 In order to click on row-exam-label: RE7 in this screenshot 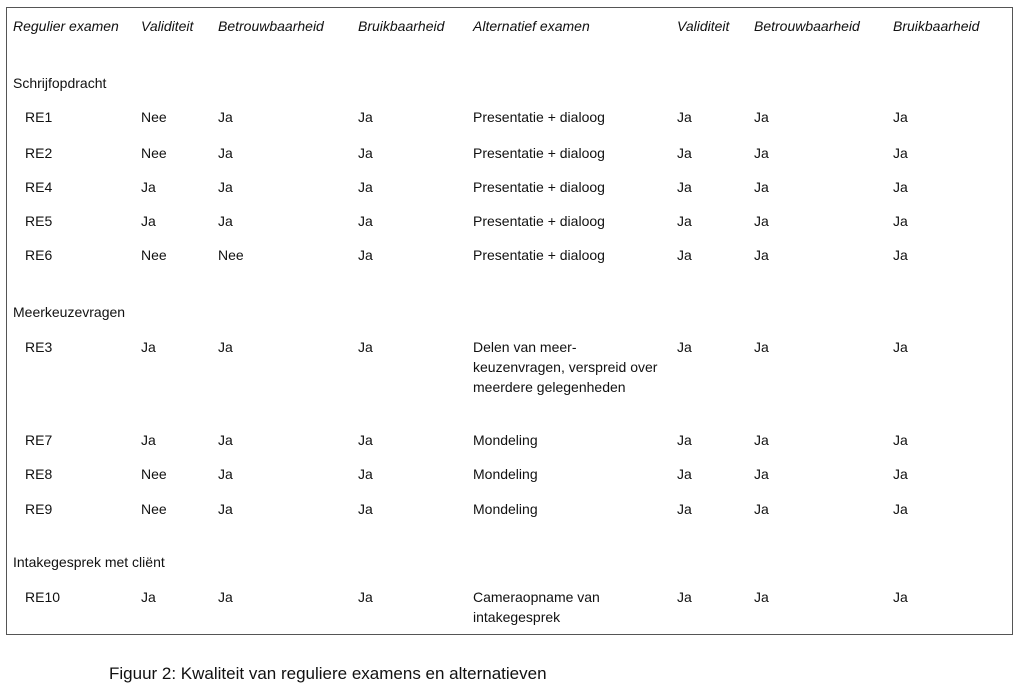, I will do `click(39, 440)`.